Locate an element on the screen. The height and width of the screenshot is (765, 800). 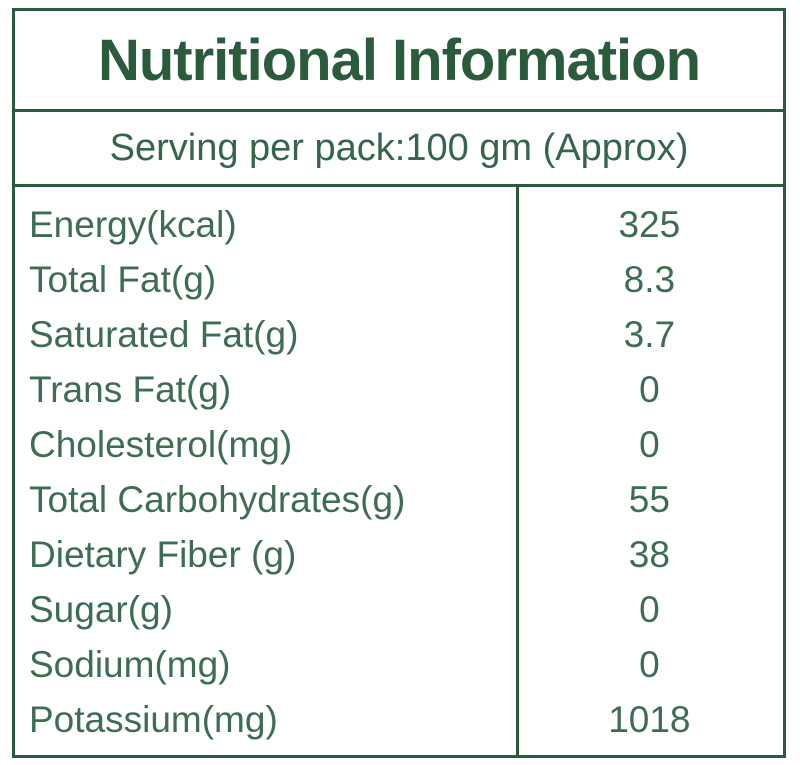
label-header: Nutritional Information is located at coordinates (399, 60).